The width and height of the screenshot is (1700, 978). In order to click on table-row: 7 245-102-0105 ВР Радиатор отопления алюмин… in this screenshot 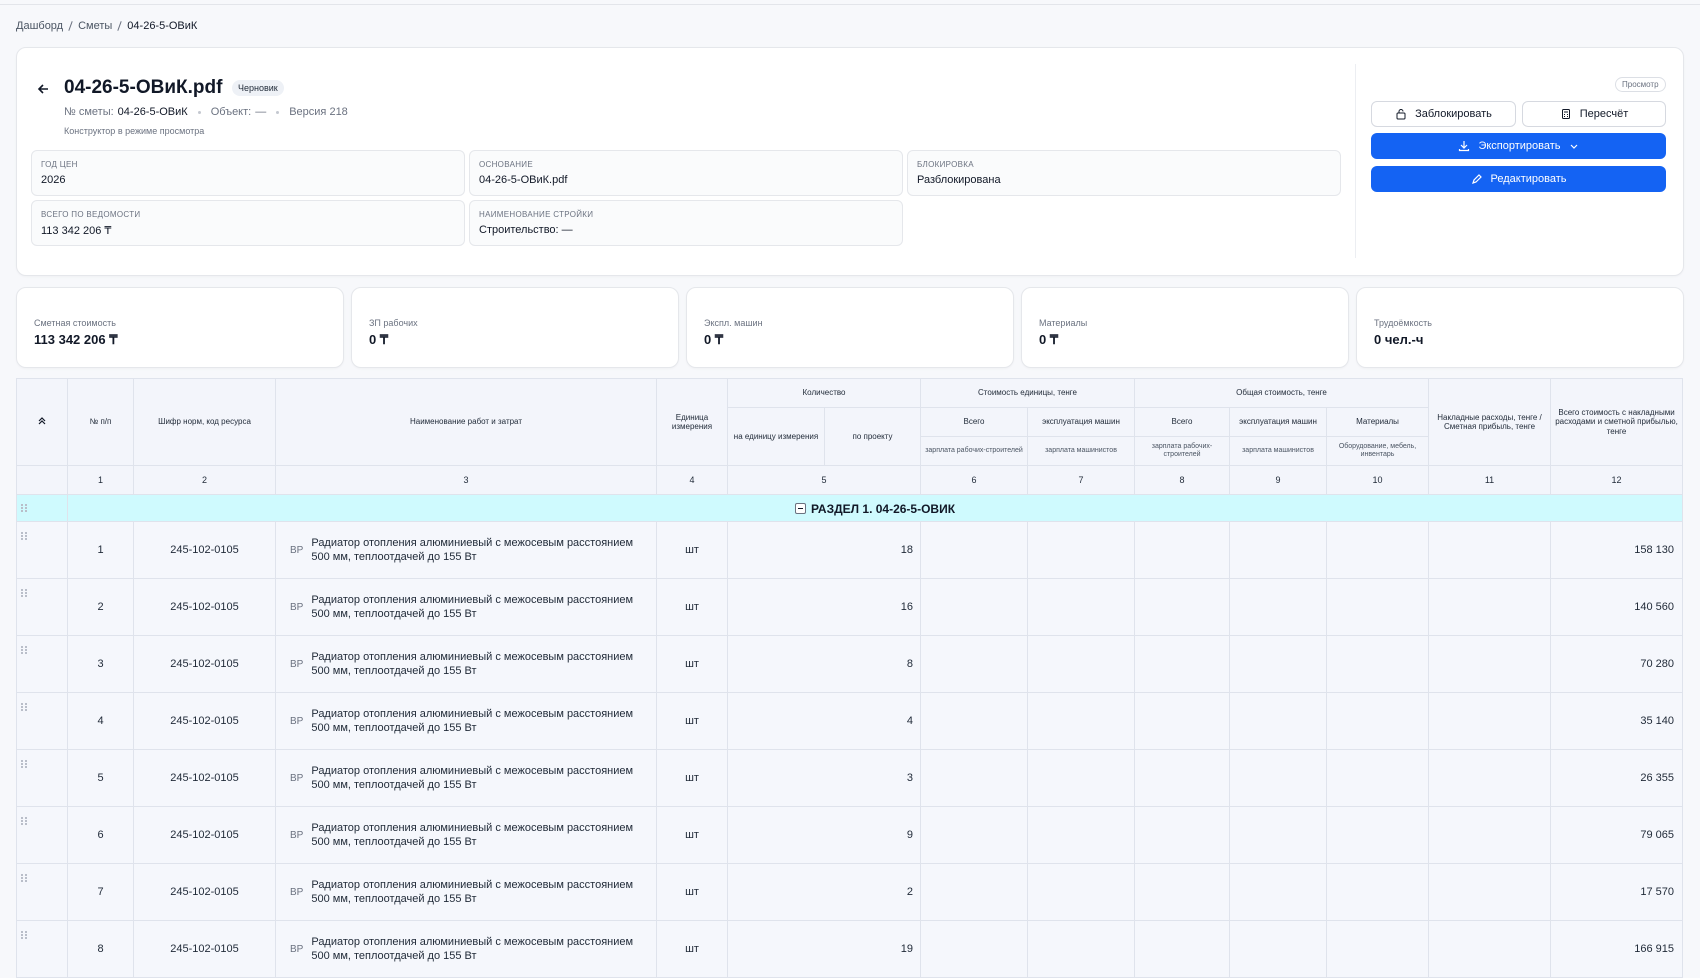, I will do `click(850, 892)`.